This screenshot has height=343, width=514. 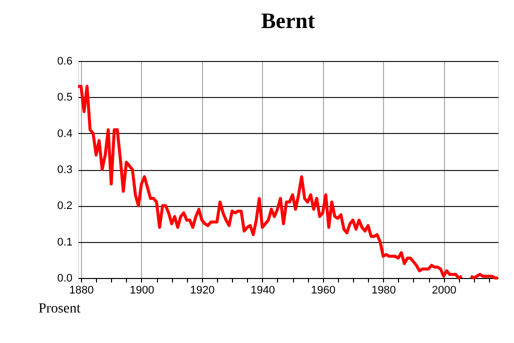 What do you see at coordinates (142, 290) in the screenshot?
I see `x-tick-label: 1900` at bounding box center [142, 290].